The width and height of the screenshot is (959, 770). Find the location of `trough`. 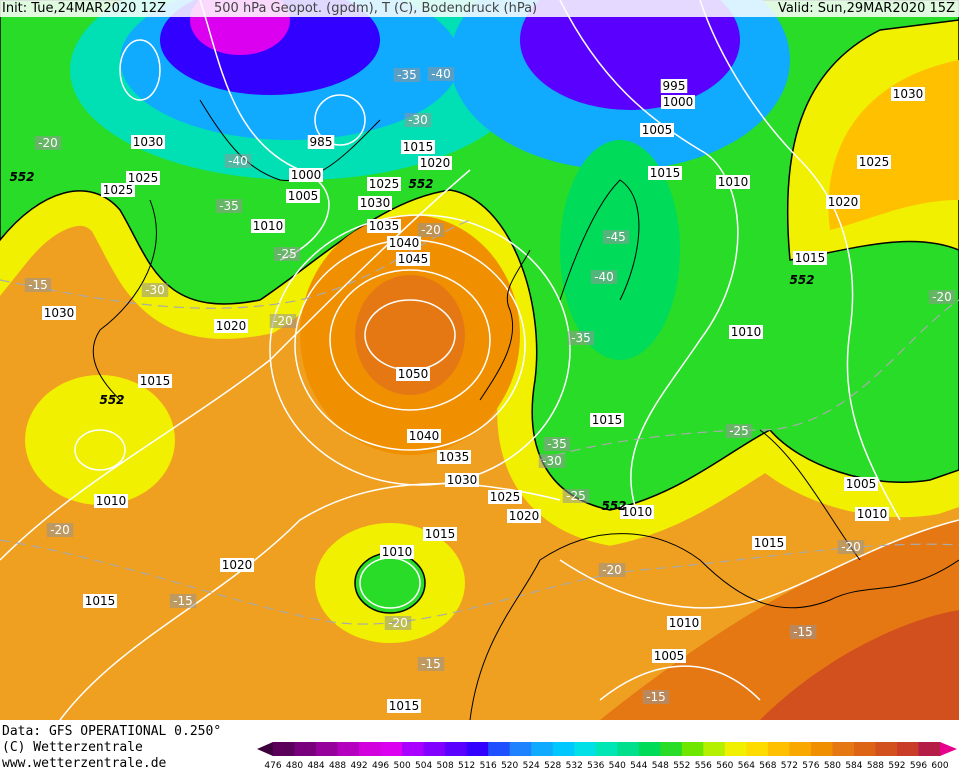

trough is located at coordinates (620, 250).